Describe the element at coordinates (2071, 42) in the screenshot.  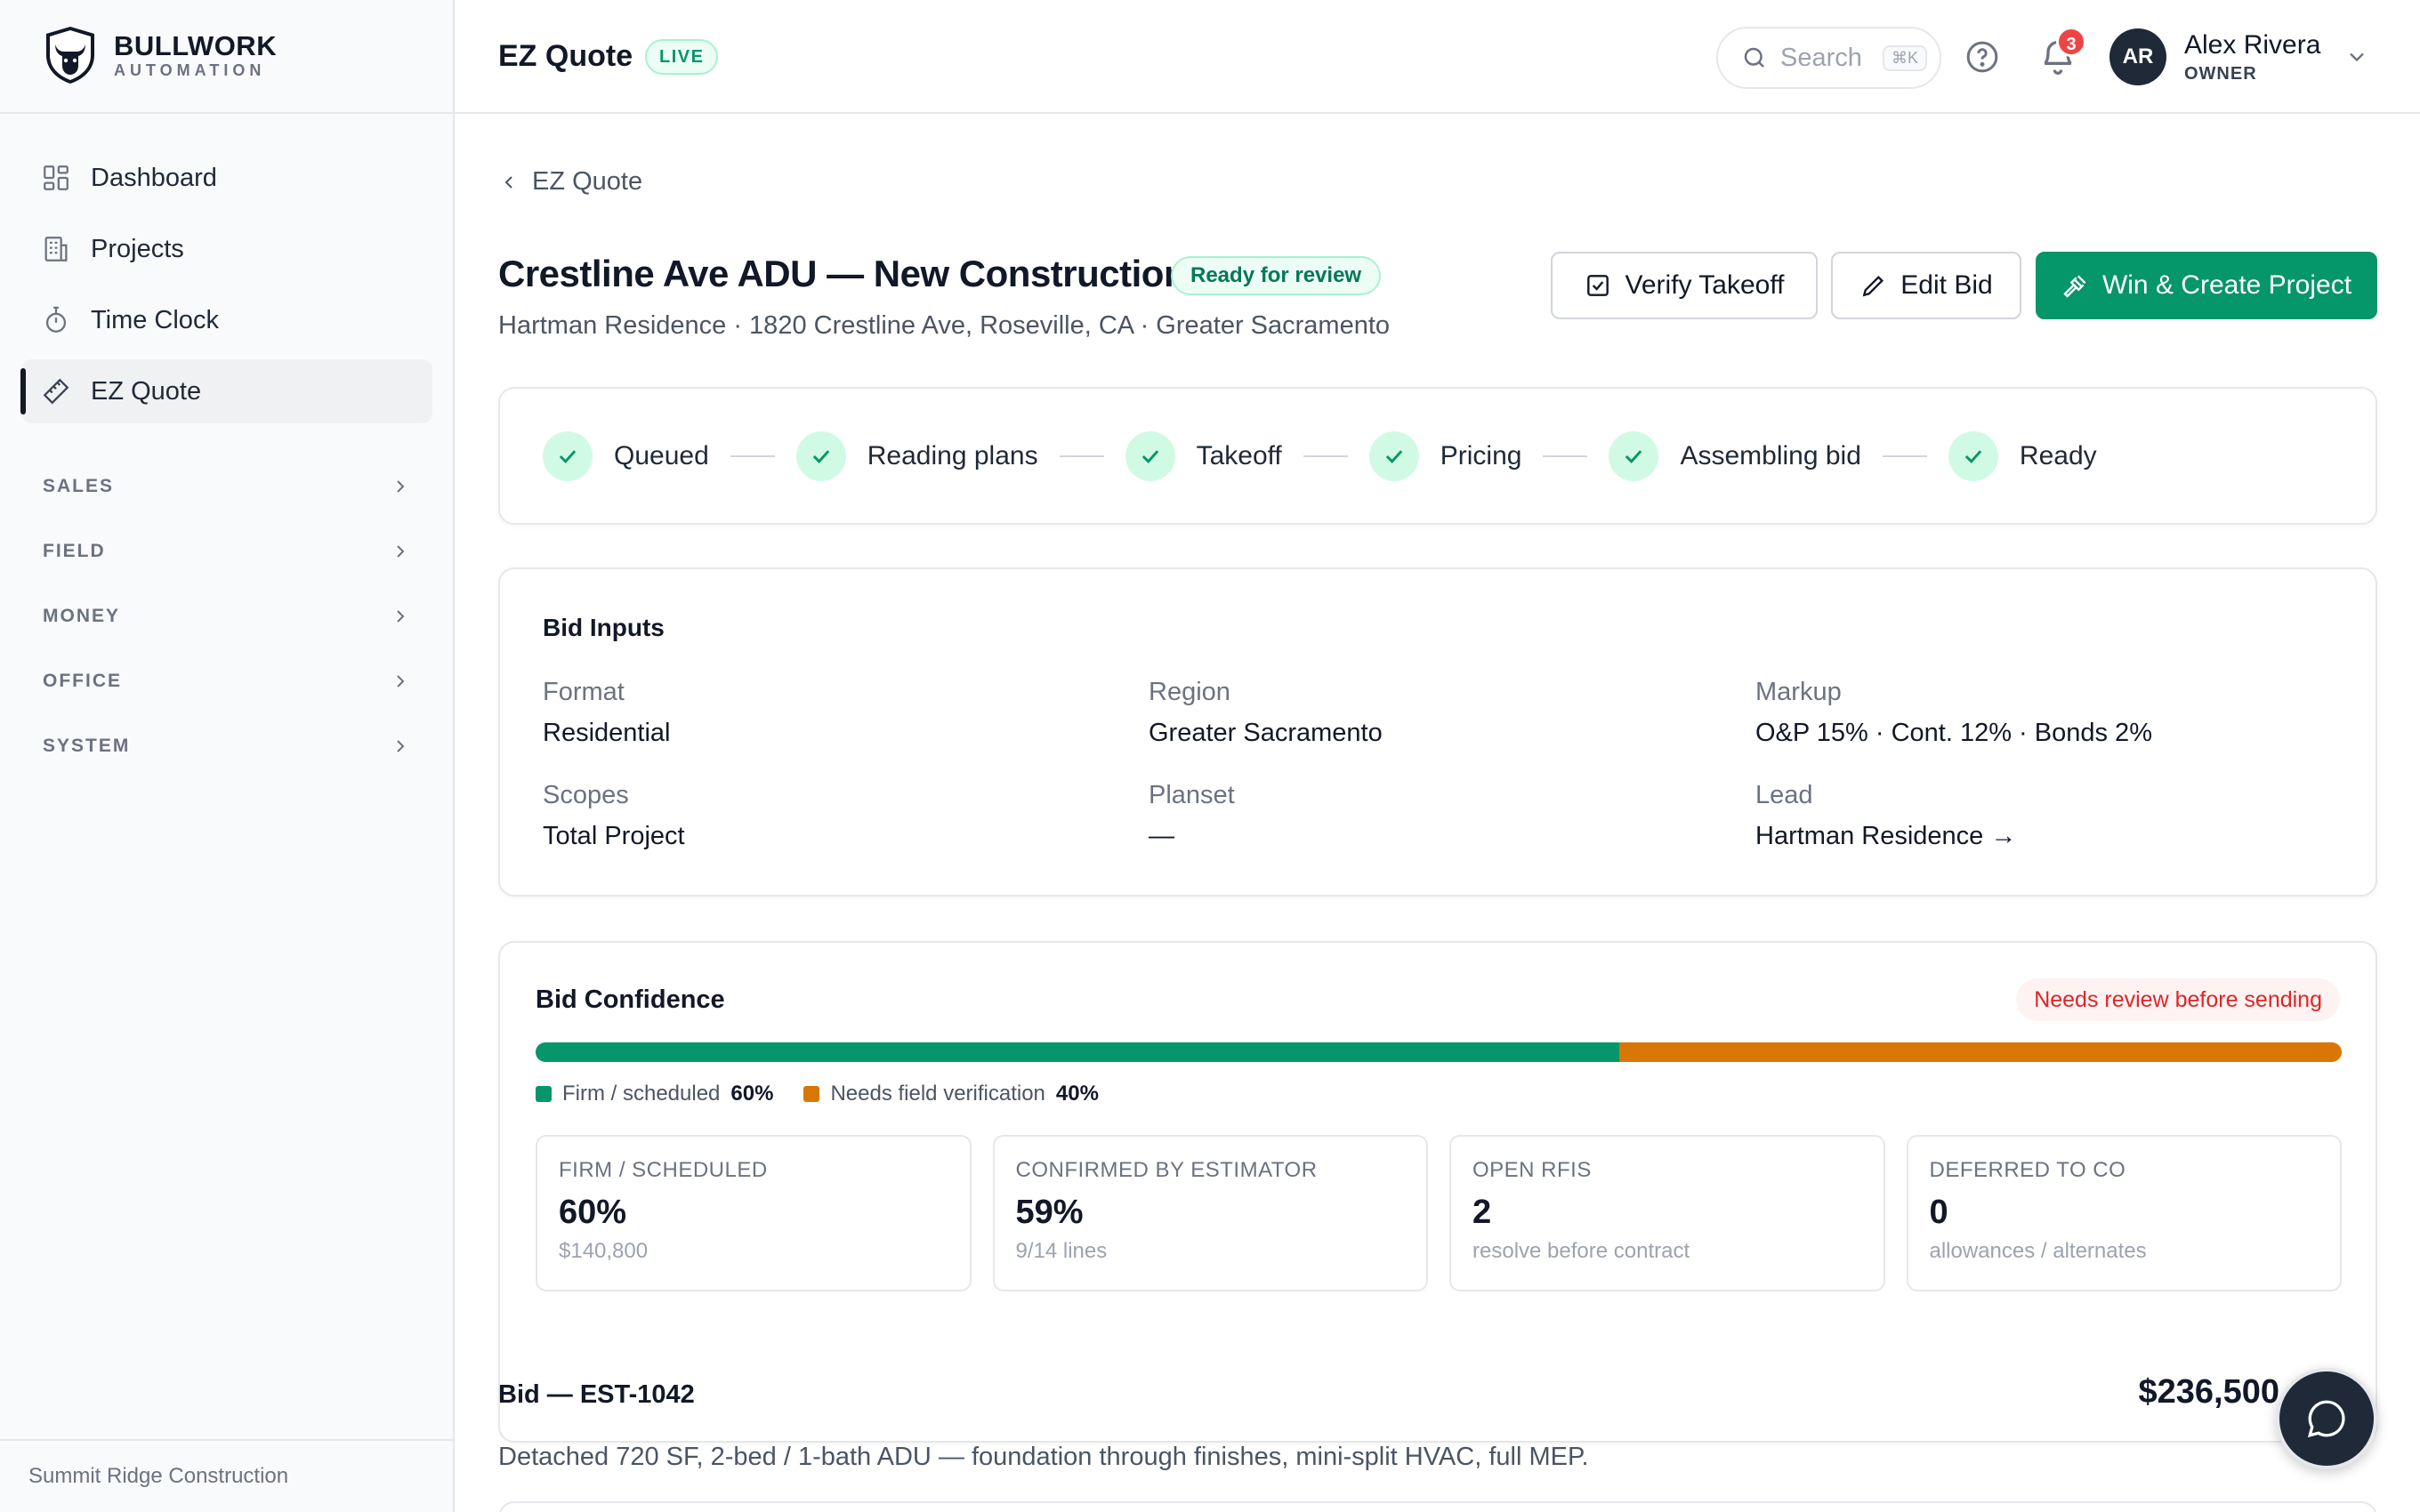
I see `notification-badge: 3` at that location.